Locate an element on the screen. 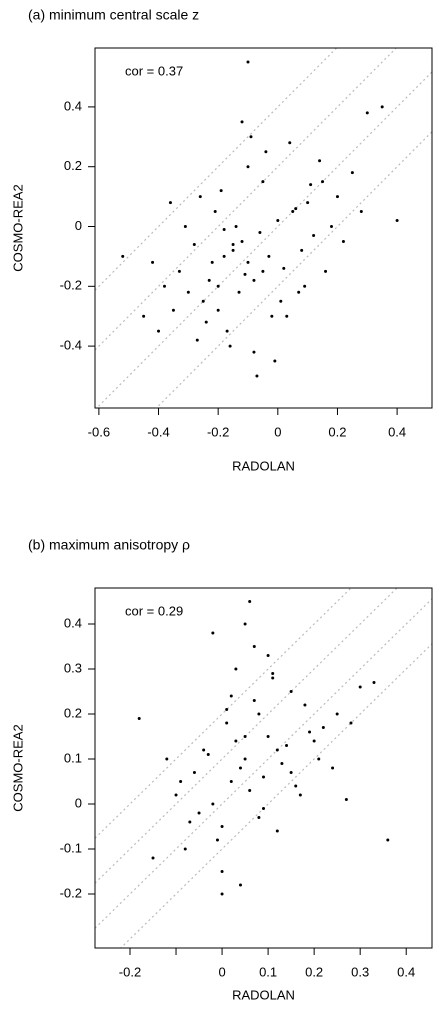  x-tick-label: -0.4 is located at coordinates (158, 431).